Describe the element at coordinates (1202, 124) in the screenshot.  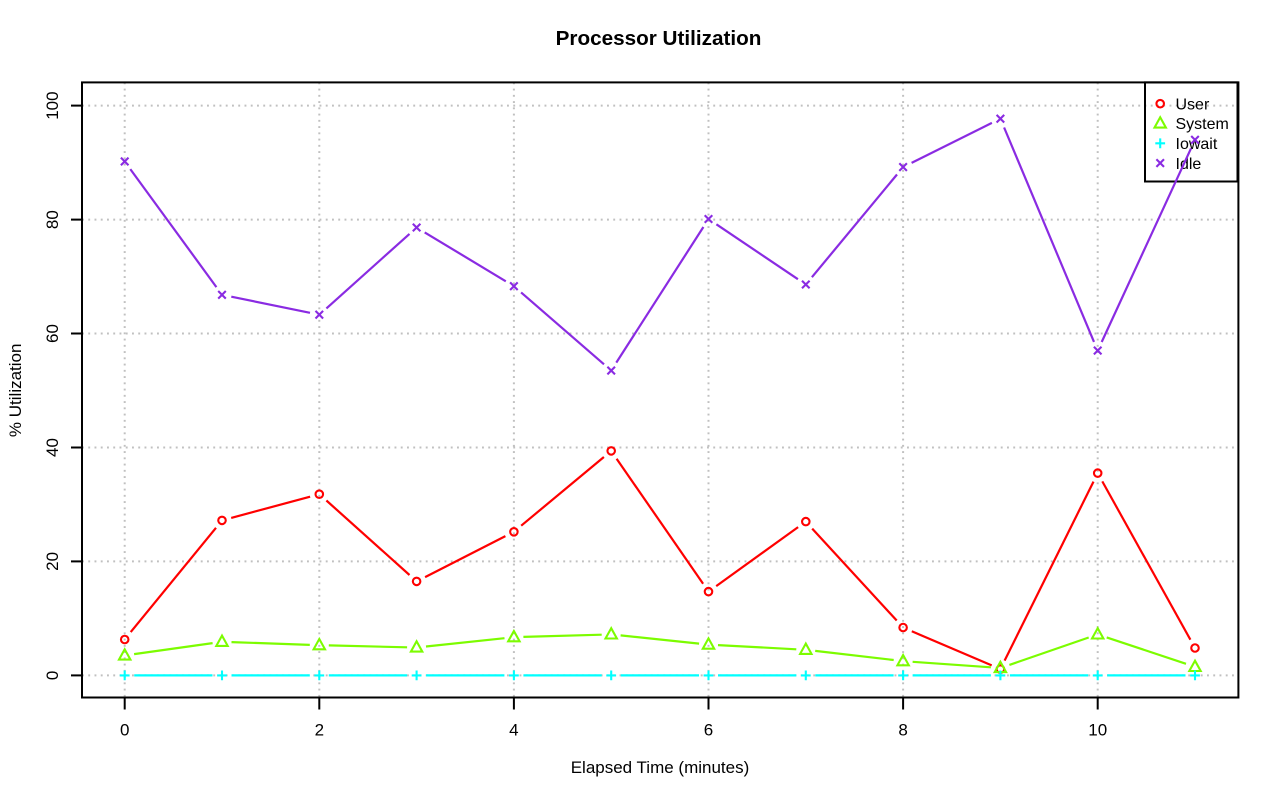
I see `svg-text: System` at that location.